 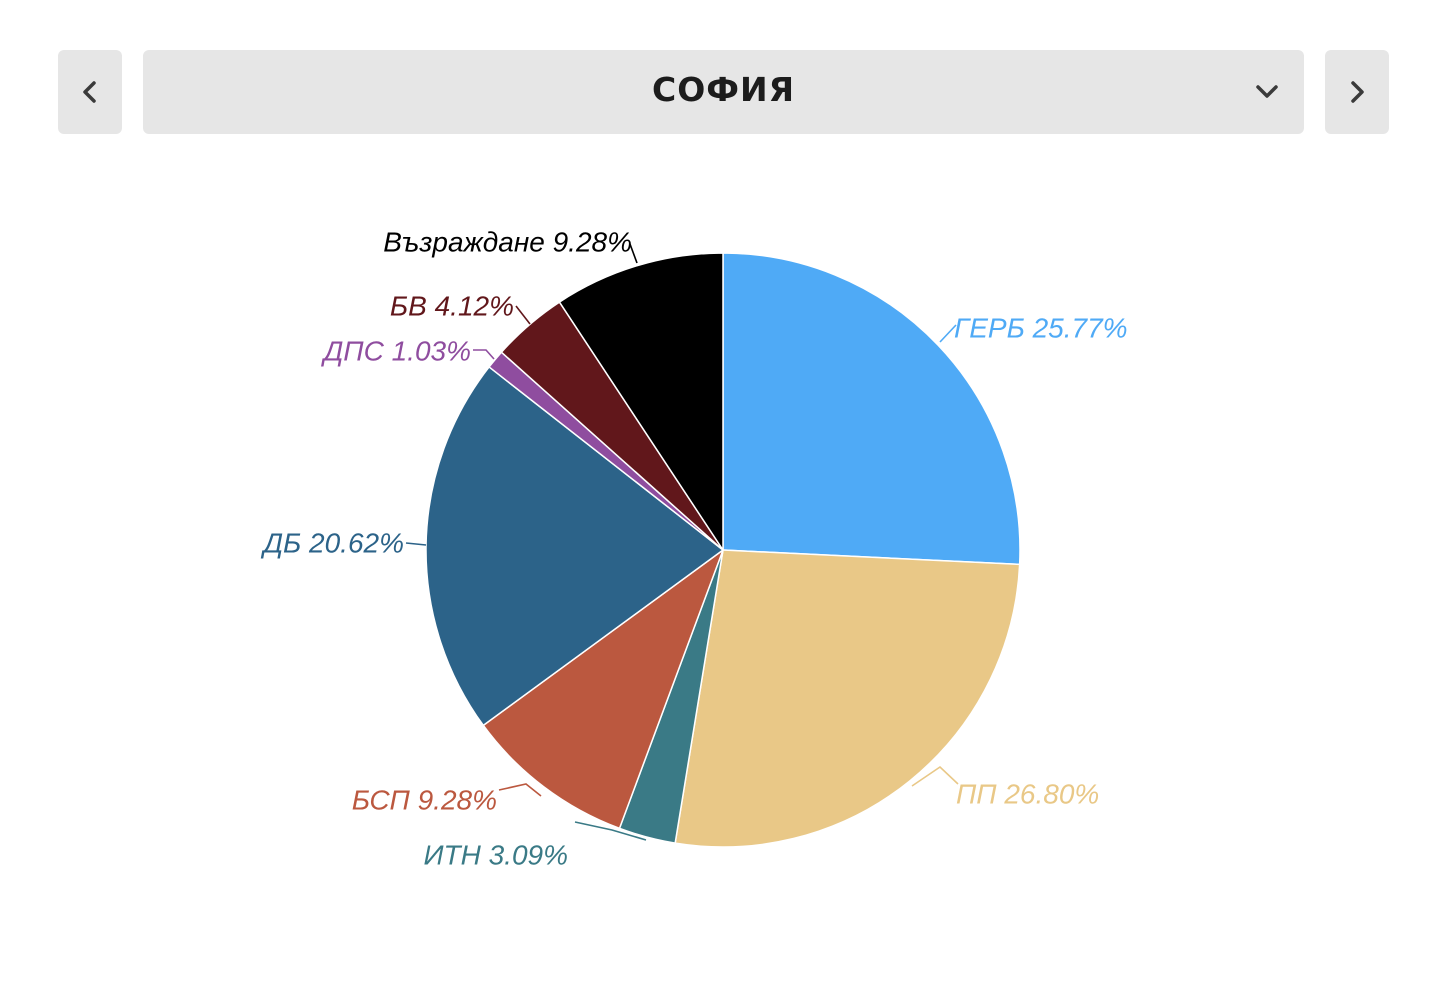 I want to click on chevron-right-icon, so click(x=1357, y=92).